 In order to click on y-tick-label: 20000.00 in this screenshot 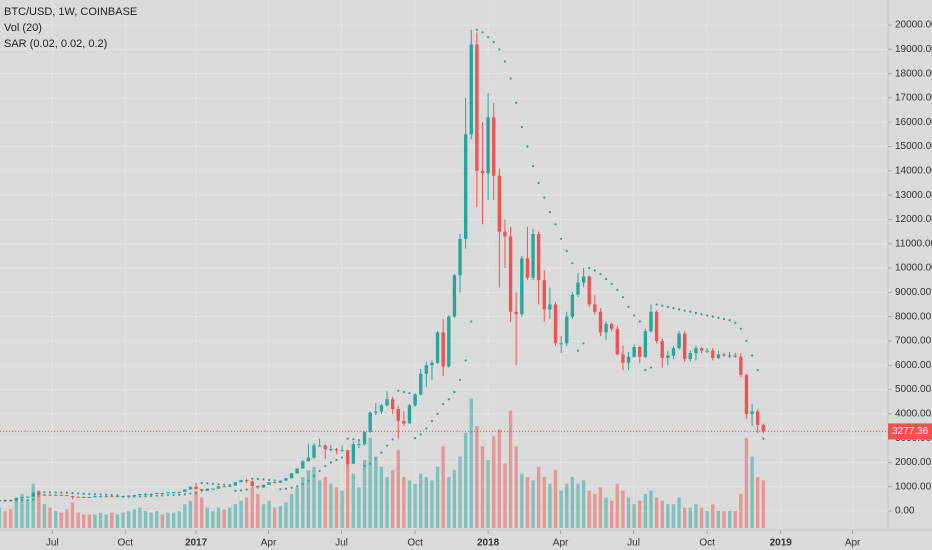, I will do `click(913, 25)`.